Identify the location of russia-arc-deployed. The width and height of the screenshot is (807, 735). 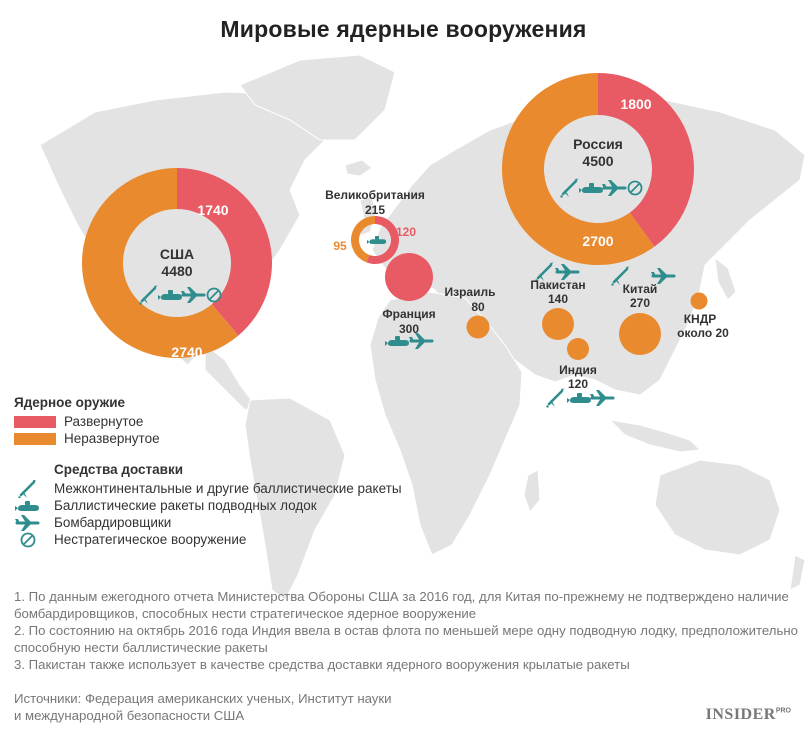
(646, 160).